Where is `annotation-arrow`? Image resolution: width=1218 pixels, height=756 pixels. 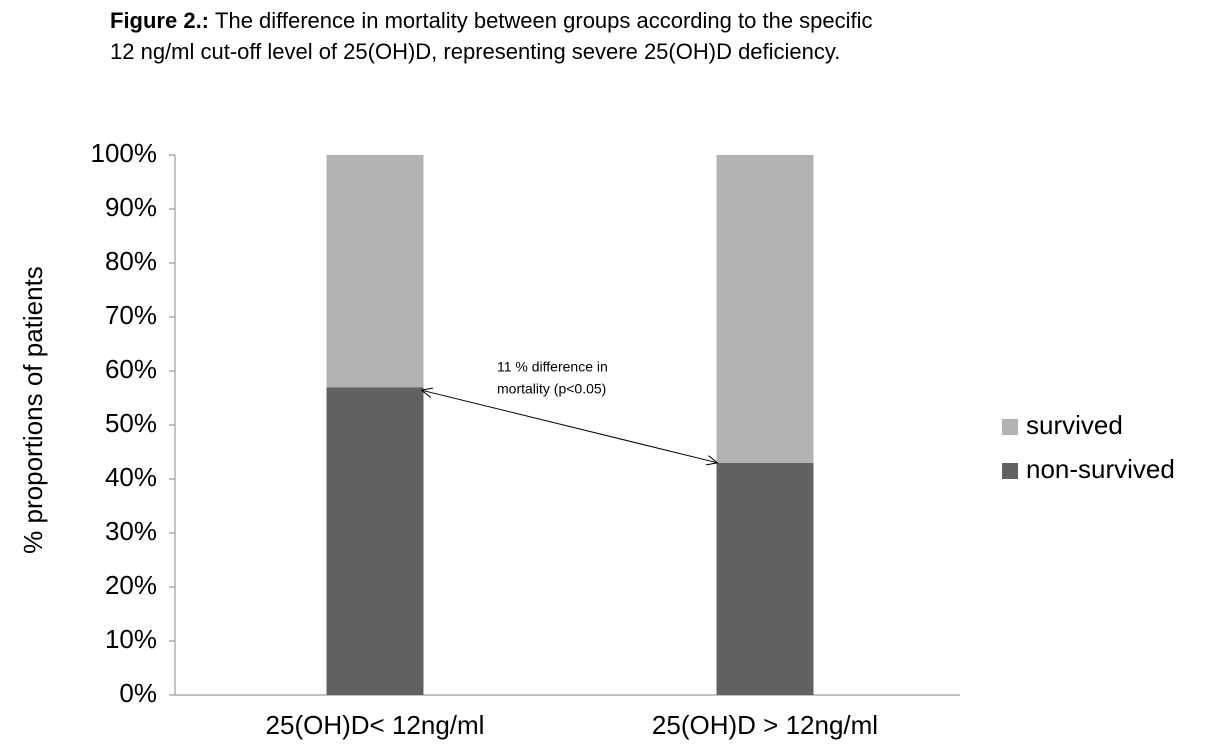 annotation-arrow is located at coordinates (570, 426).